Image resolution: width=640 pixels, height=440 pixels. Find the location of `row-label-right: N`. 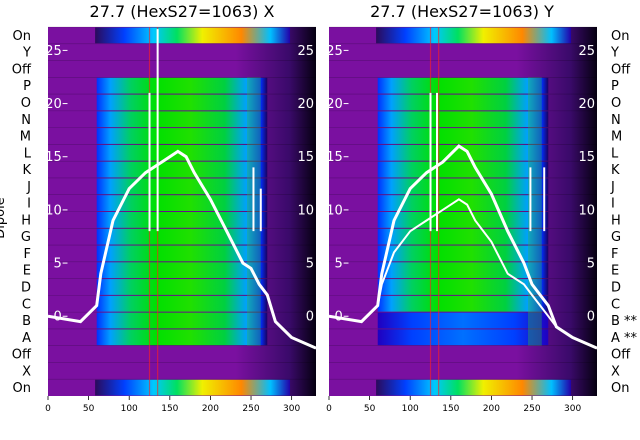

row-label-right: N is located at coordinates (616, 120).